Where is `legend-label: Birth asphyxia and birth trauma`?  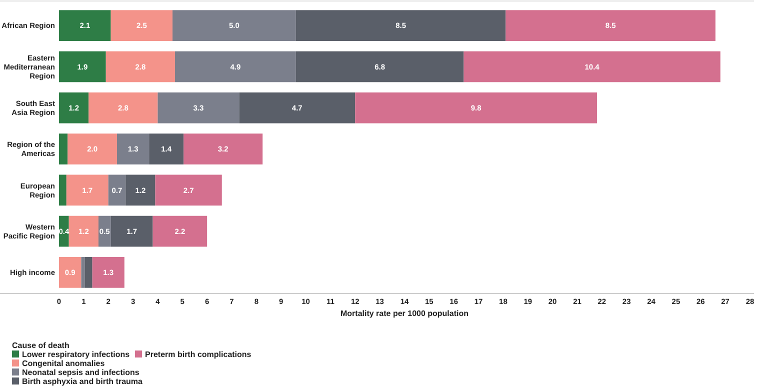 legend-label: Birth asphyxia and birth trauma is located at coordinates (83, 381).